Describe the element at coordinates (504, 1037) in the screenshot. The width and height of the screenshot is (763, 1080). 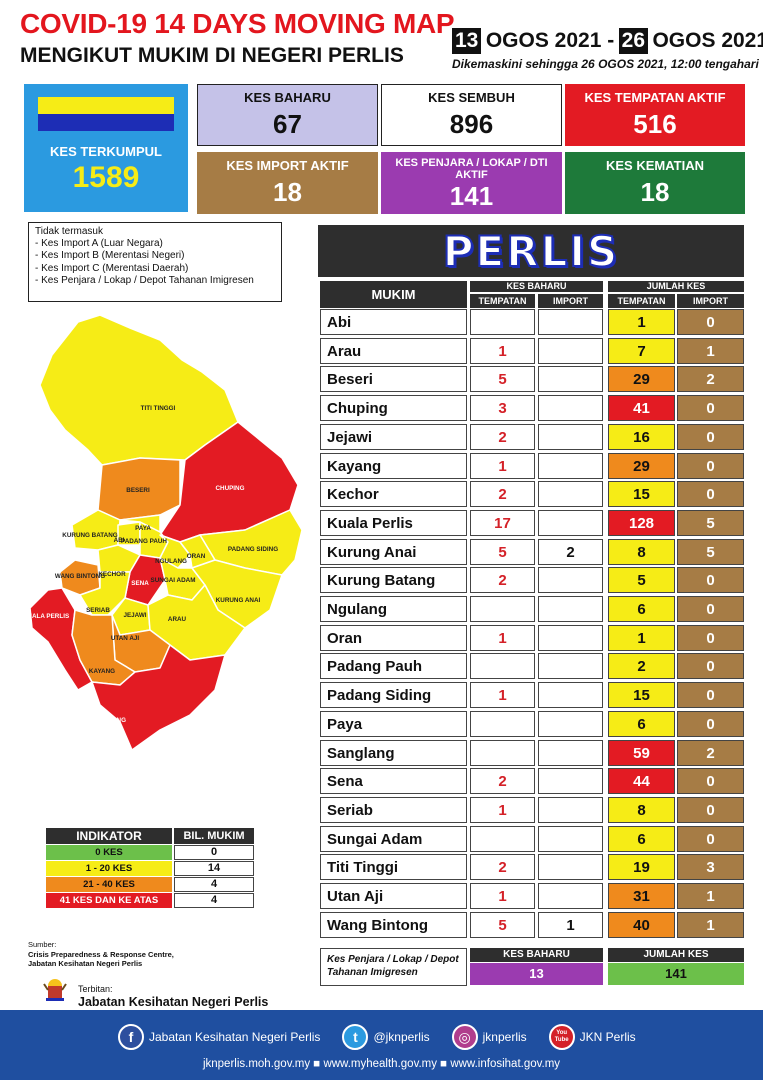
I see `instagram-link: jknperlis` at that location.